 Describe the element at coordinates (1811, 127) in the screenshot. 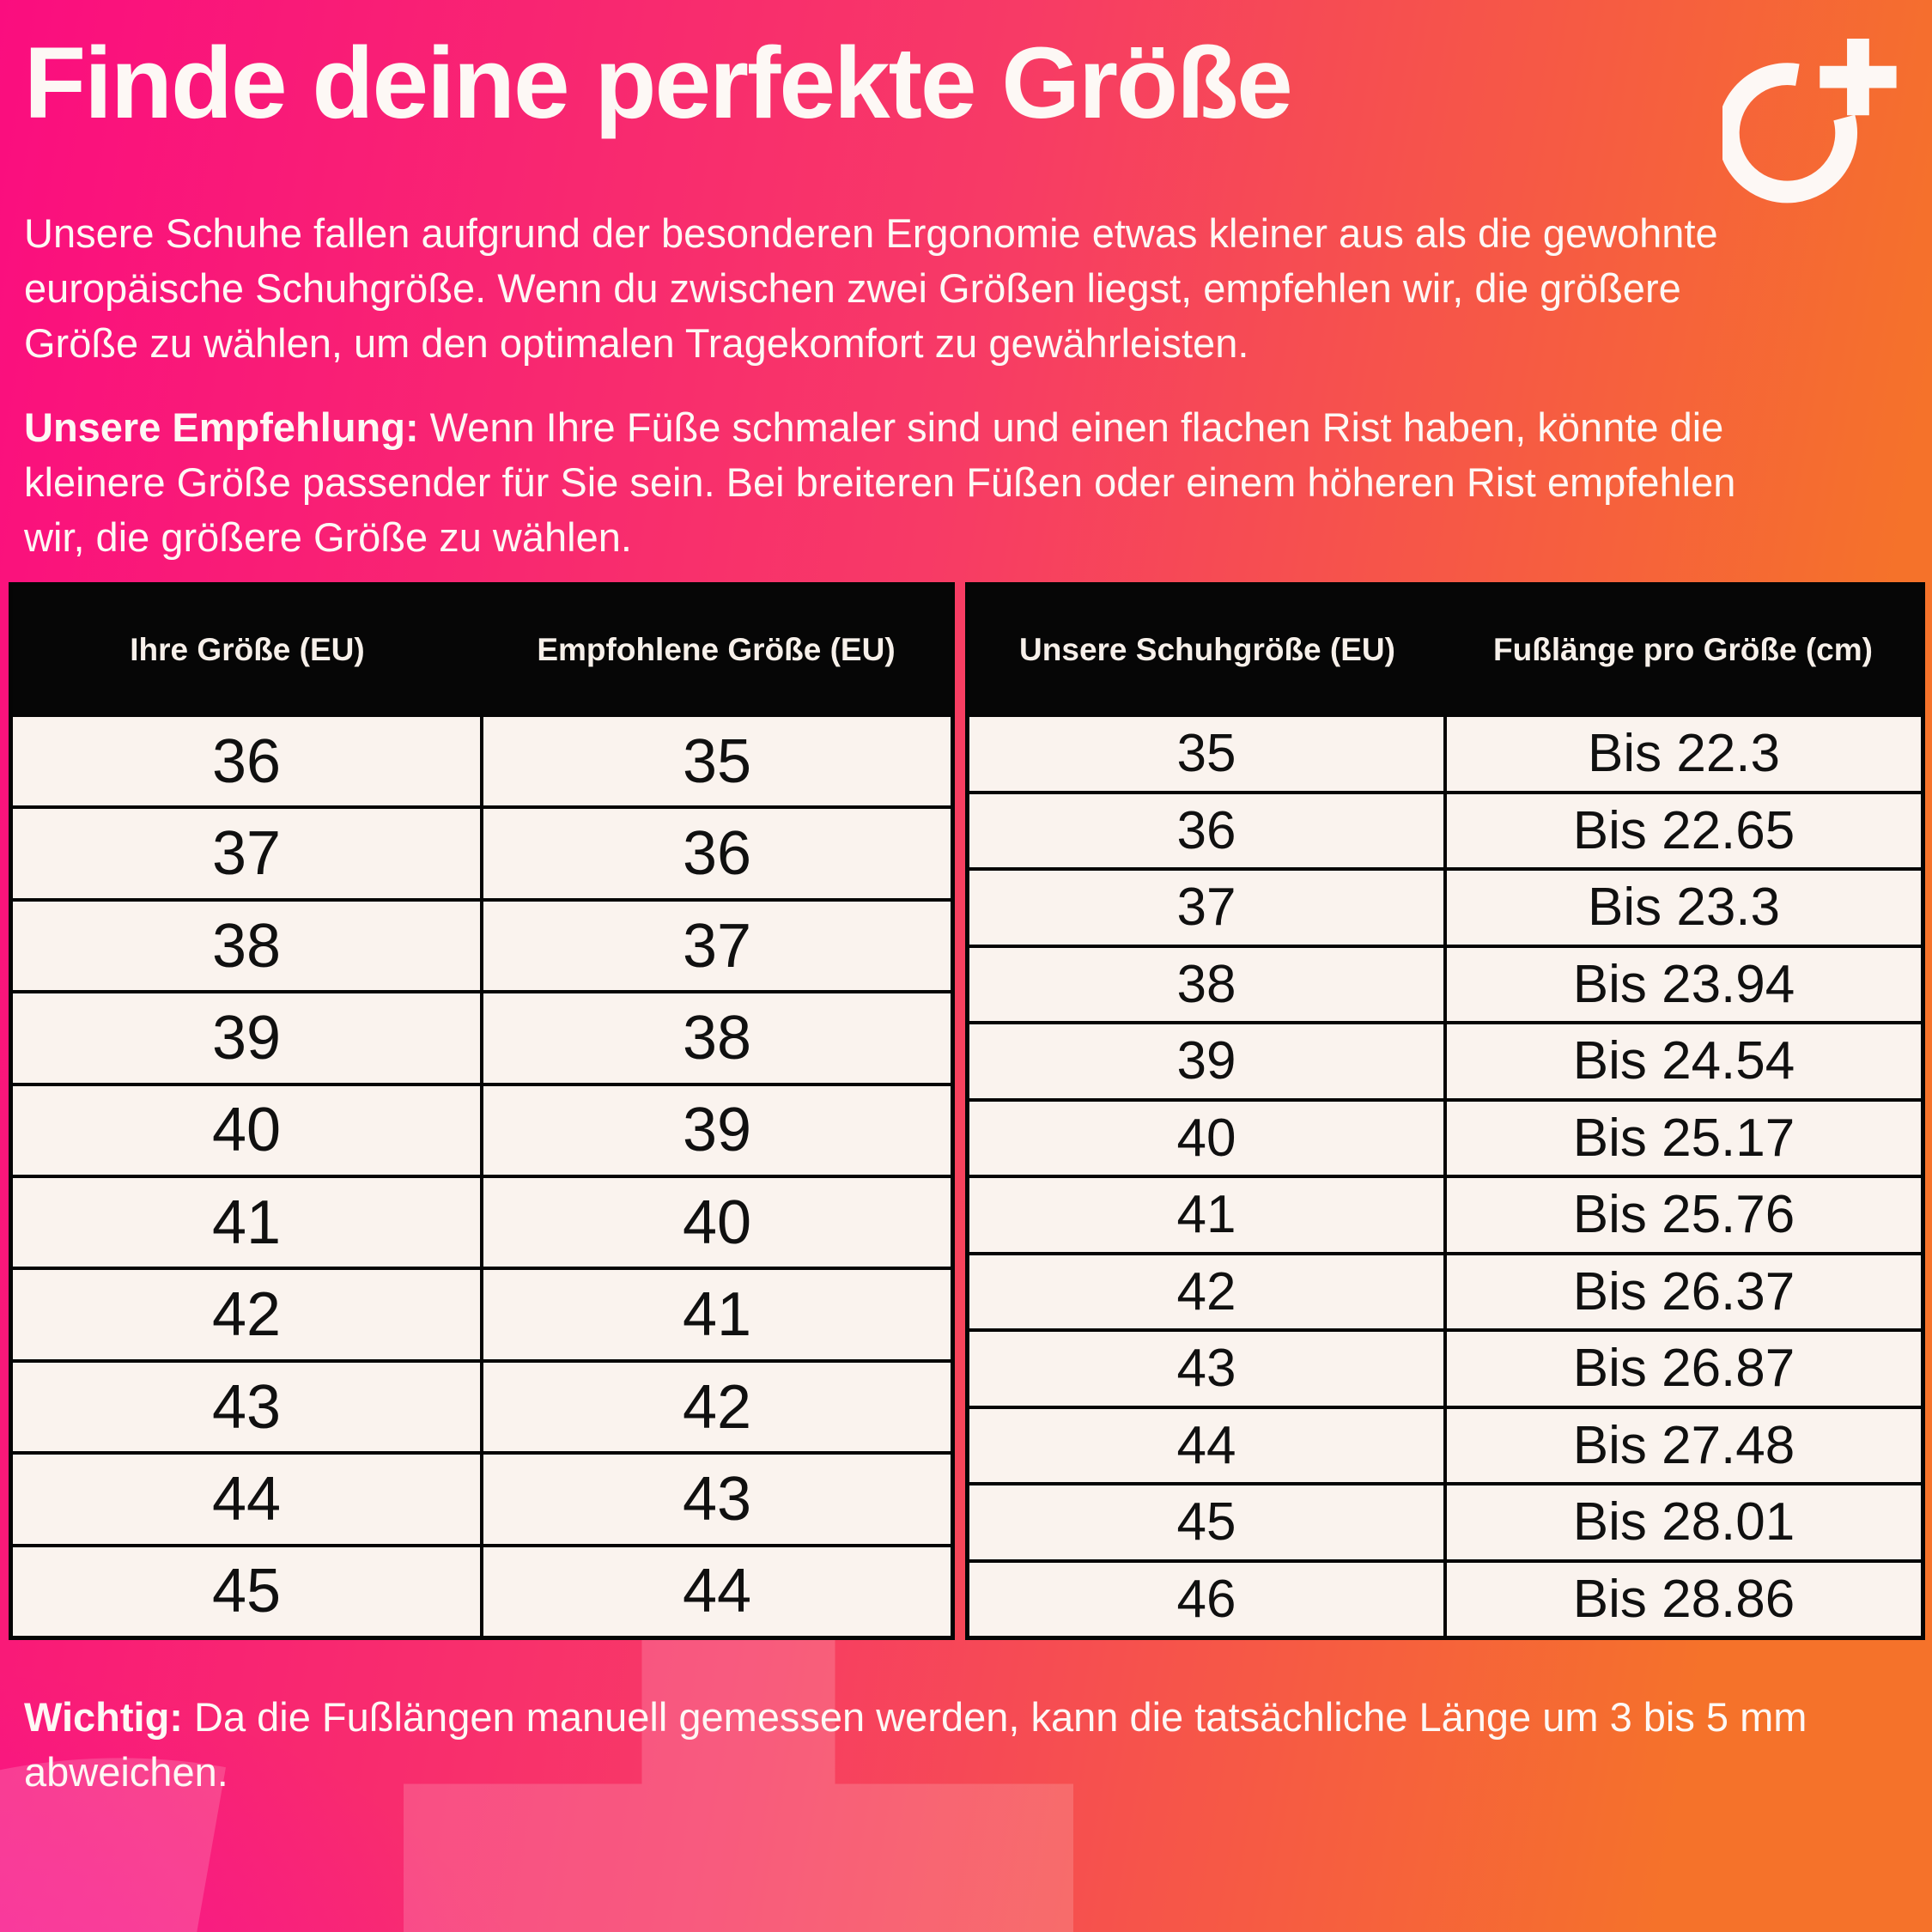

I see `circle-plus-logo-icon` at that location.